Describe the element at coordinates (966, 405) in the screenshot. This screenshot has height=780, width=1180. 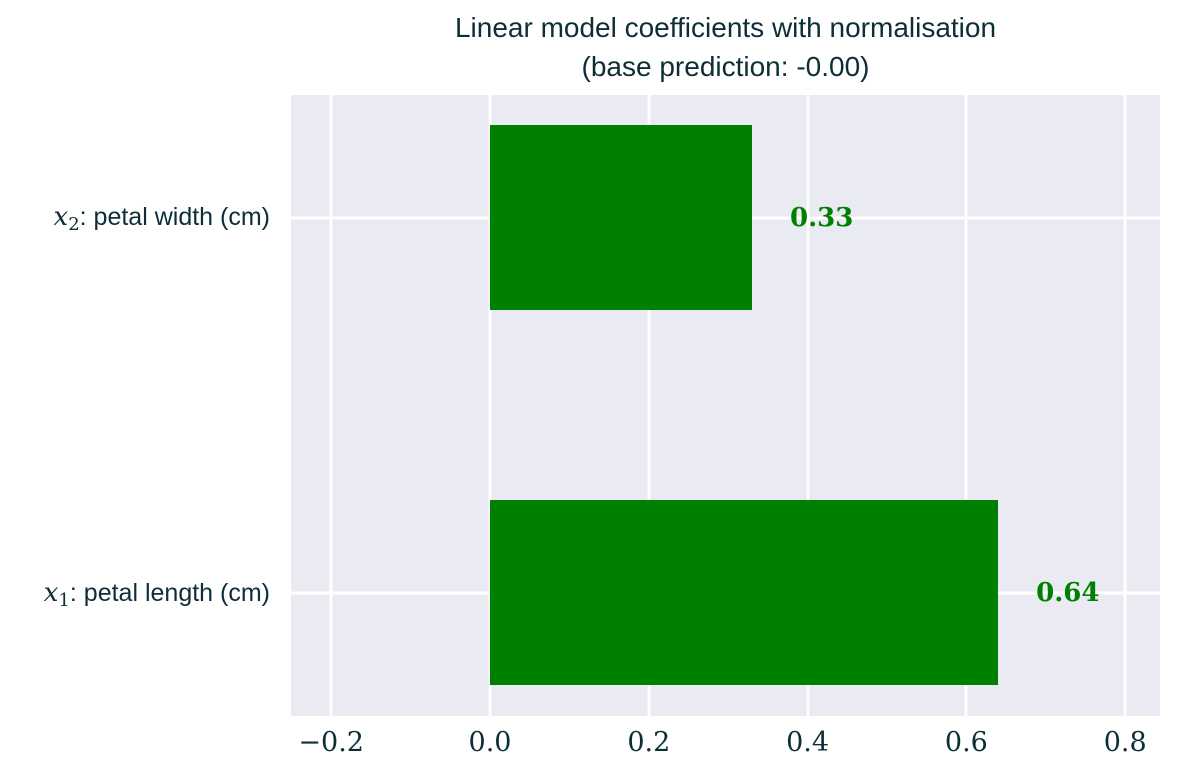
I see `gridline-vertical-0.6` at that location.